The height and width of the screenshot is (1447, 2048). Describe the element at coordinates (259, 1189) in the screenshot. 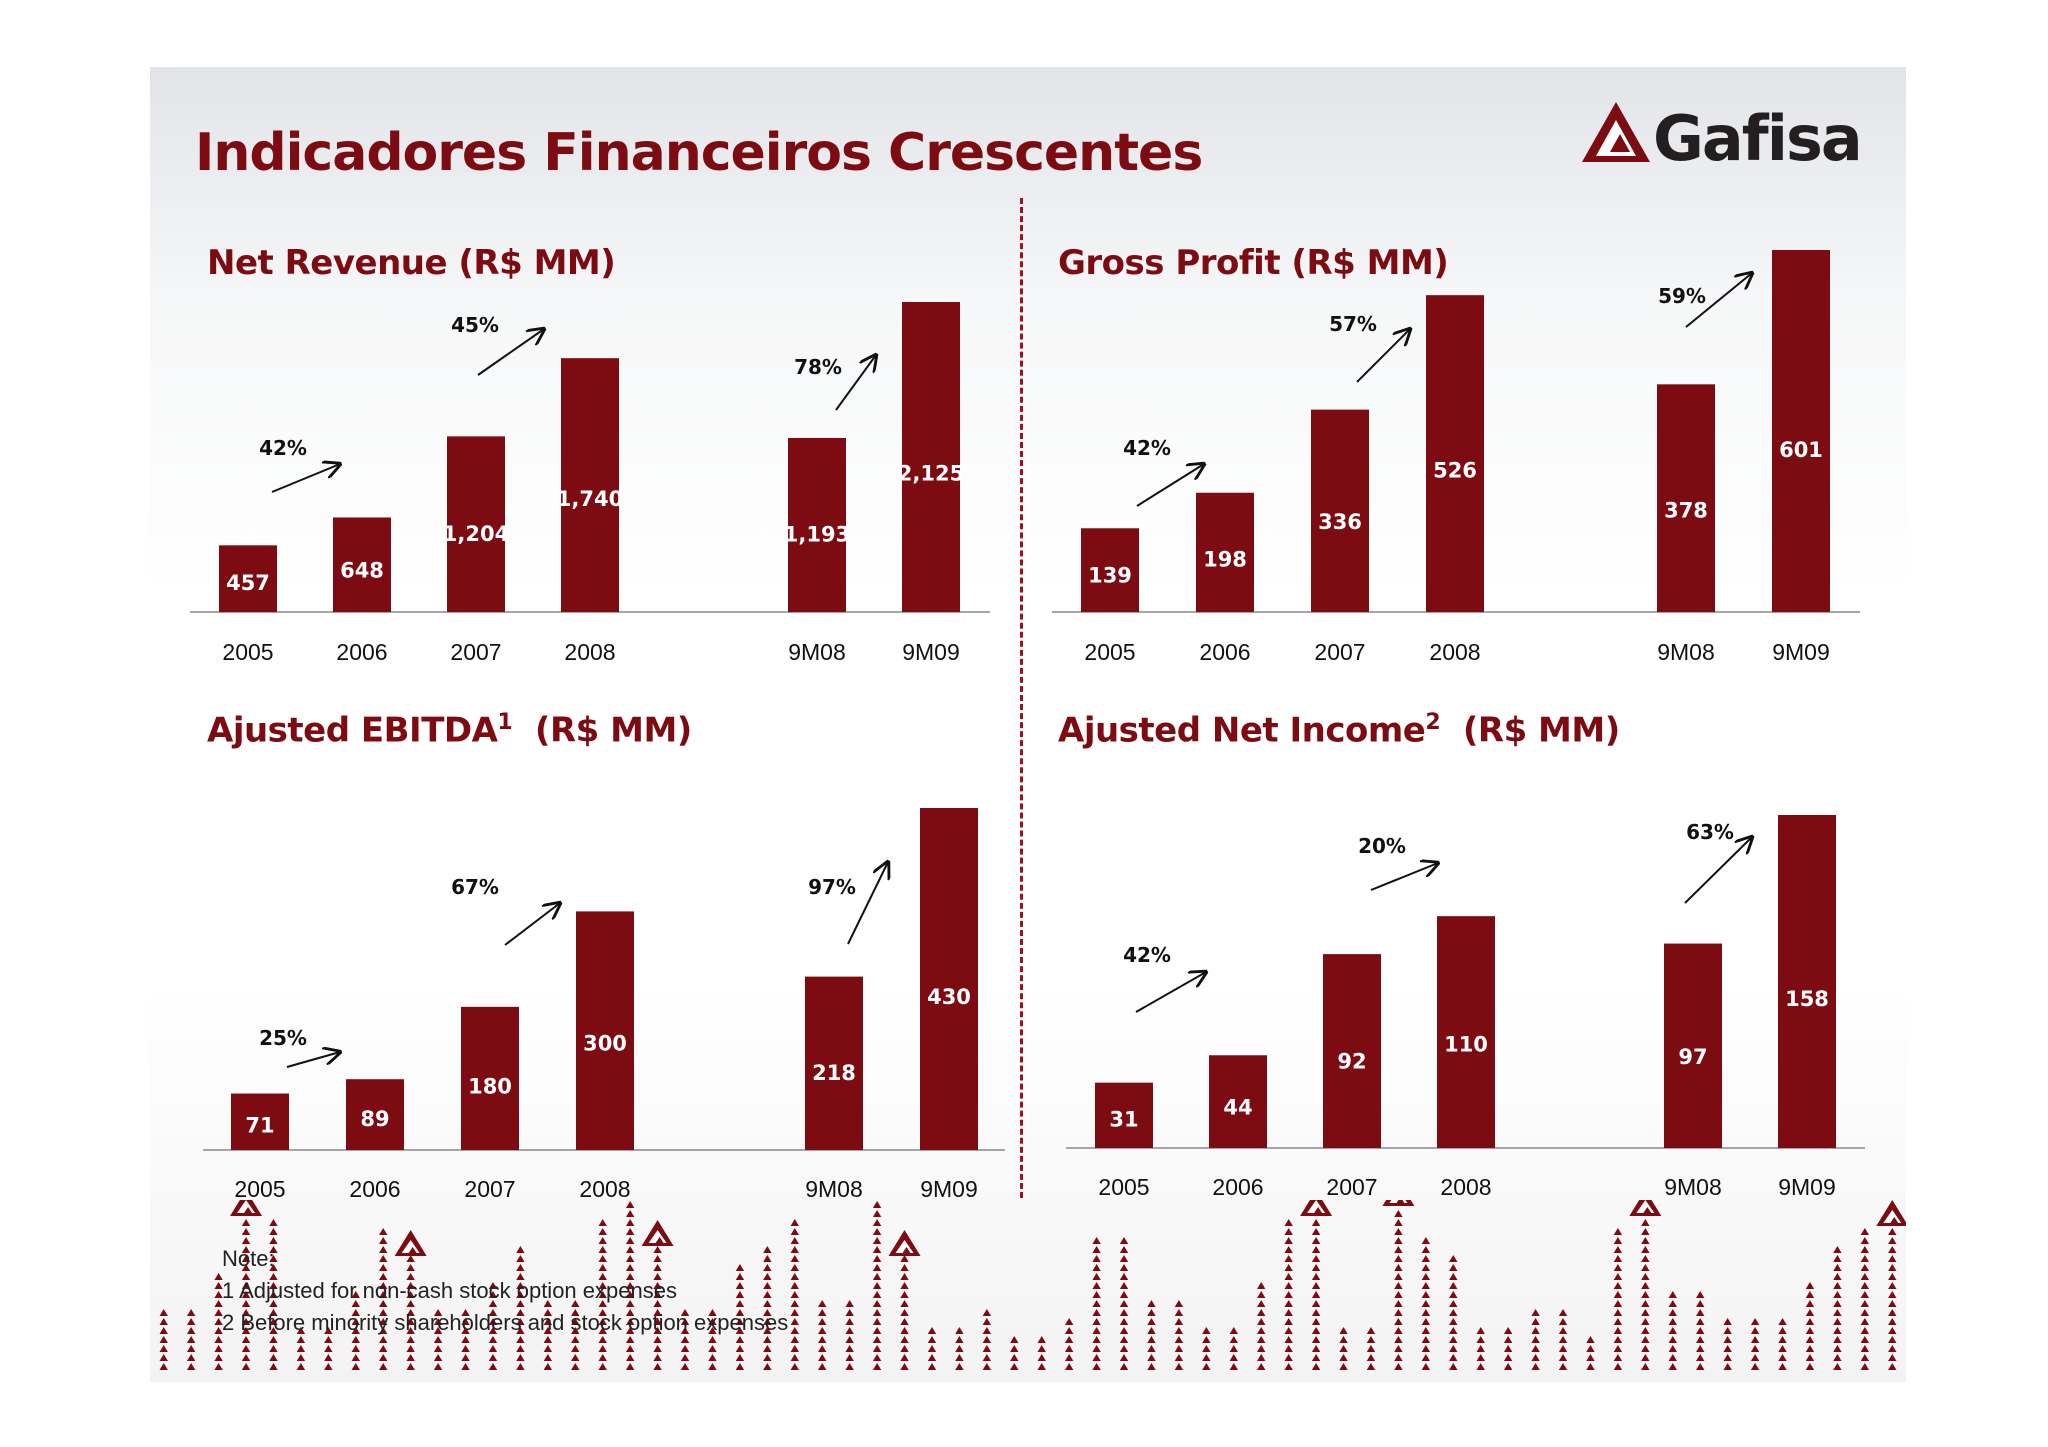

I see `category-tick-label: 2005` at that location.